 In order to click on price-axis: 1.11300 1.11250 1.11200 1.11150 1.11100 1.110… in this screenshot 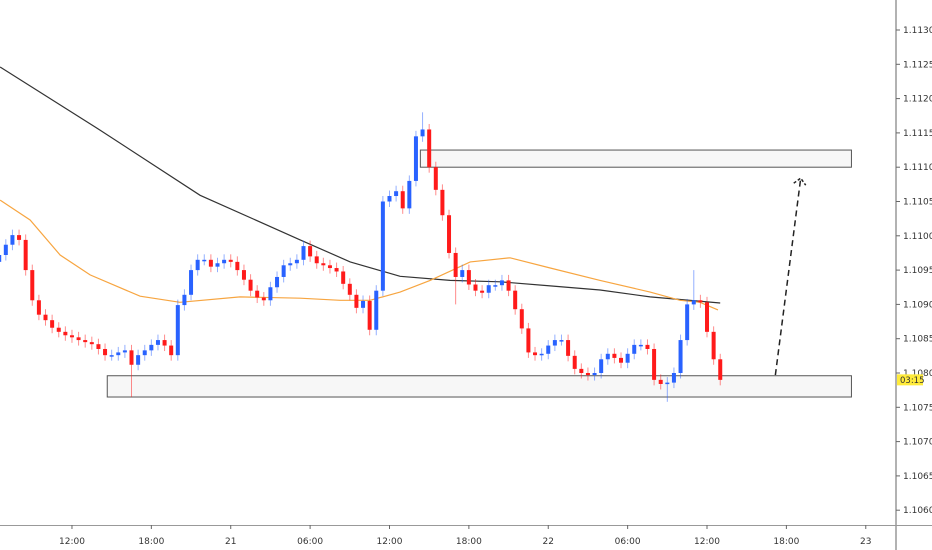, I will do `click(914, 271)`.